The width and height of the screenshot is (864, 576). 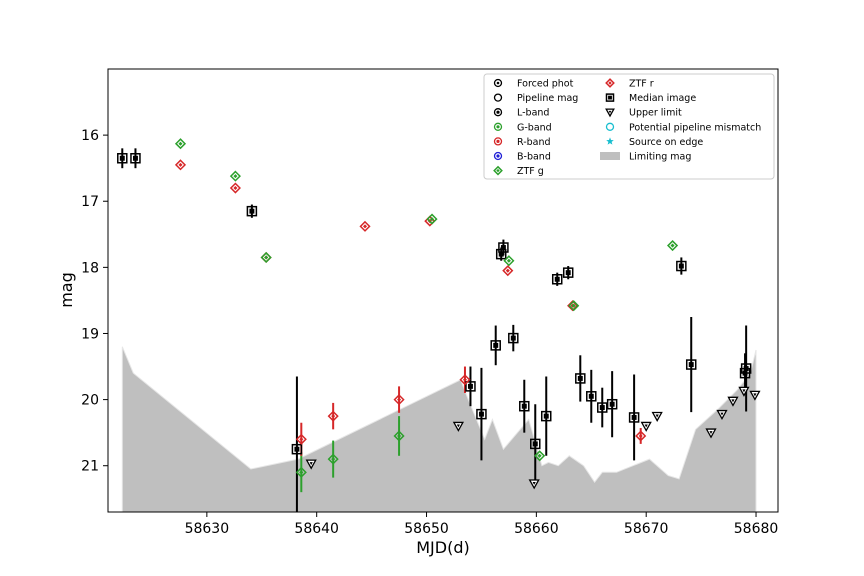 What do you see at coordinates (442, 547) in the screenshot?
I see `x-axis-label: MJD(d)` at bounding box center [442, 547].